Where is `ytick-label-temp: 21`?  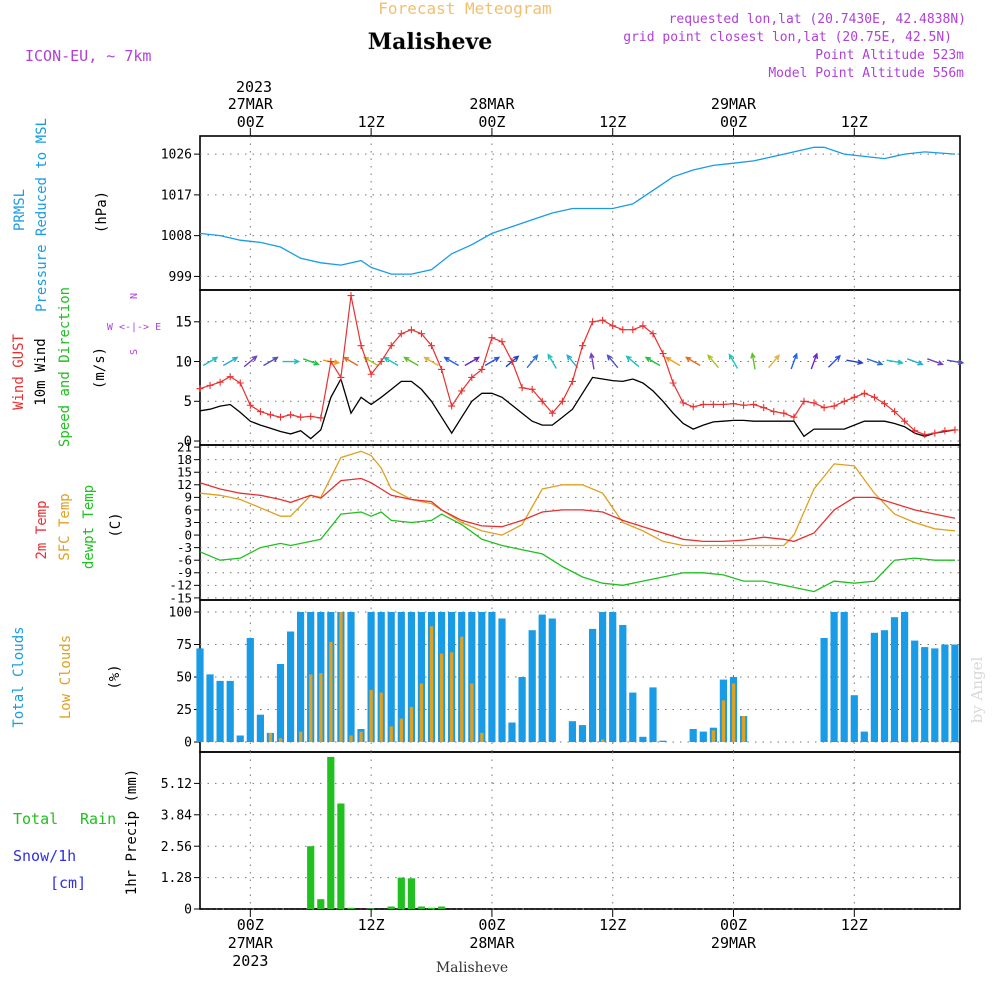 ytick-label-temp: 21 is located at coordinates (184, 446).